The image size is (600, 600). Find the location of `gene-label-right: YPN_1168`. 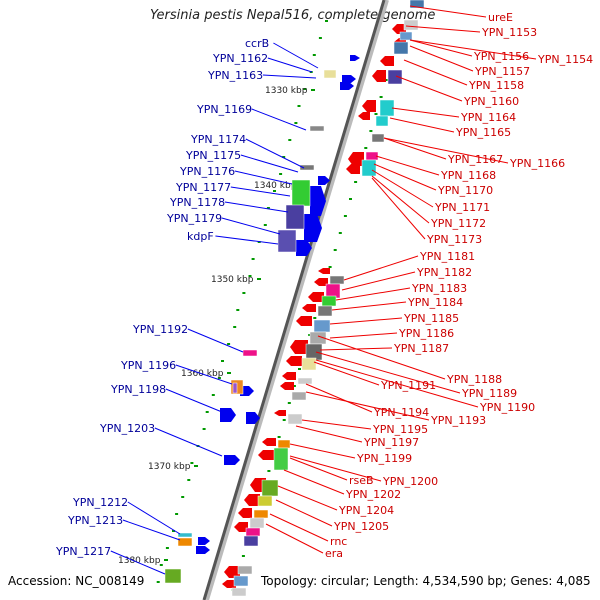

gene-label-right: YPN_1168 is located at coordinates (468, 175).